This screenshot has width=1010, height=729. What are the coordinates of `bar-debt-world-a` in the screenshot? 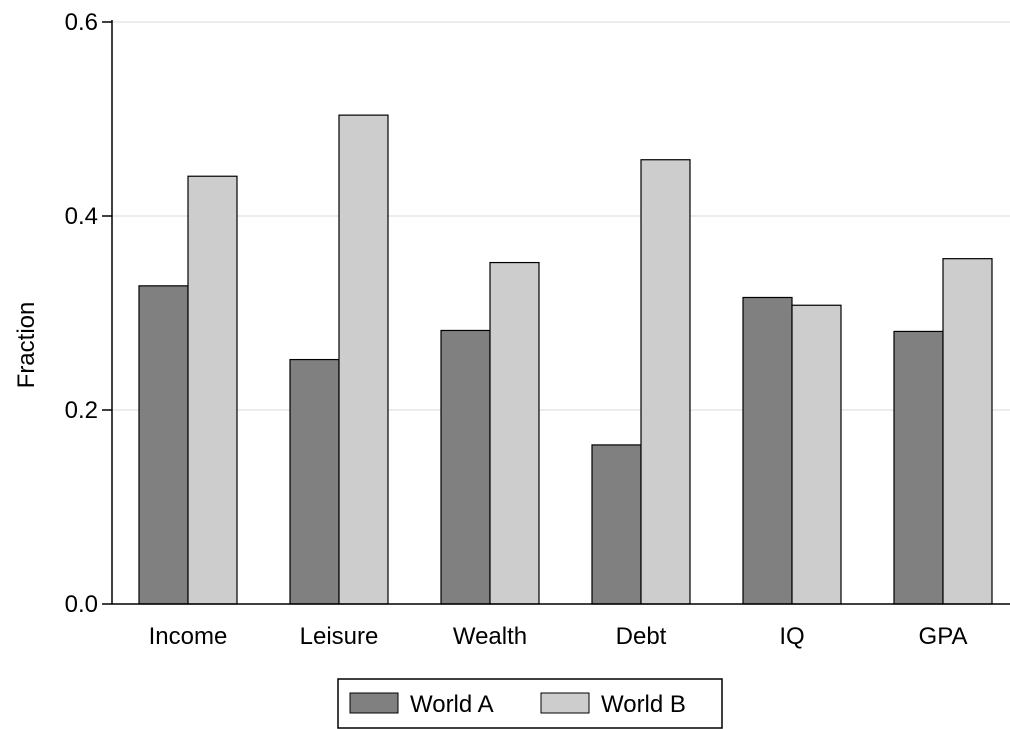 It's located at (616, 524).